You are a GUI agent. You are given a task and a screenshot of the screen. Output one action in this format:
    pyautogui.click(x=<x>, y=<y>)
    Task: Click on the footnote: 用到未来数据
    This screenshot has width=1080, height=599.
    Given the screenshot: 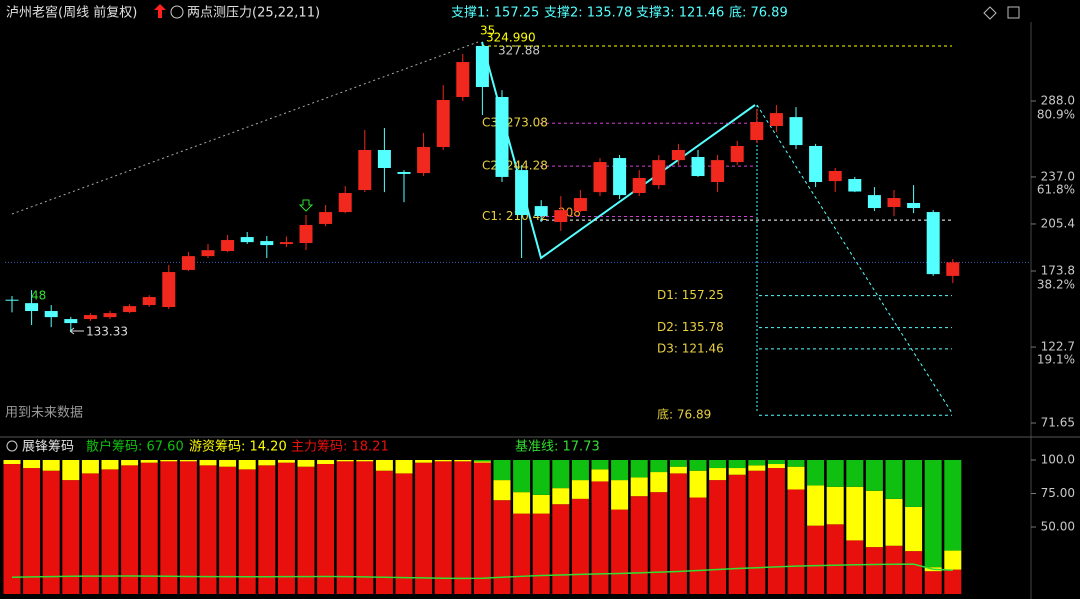 What is the action you would take?
    pyautogui.click(x=44, y=413)
    